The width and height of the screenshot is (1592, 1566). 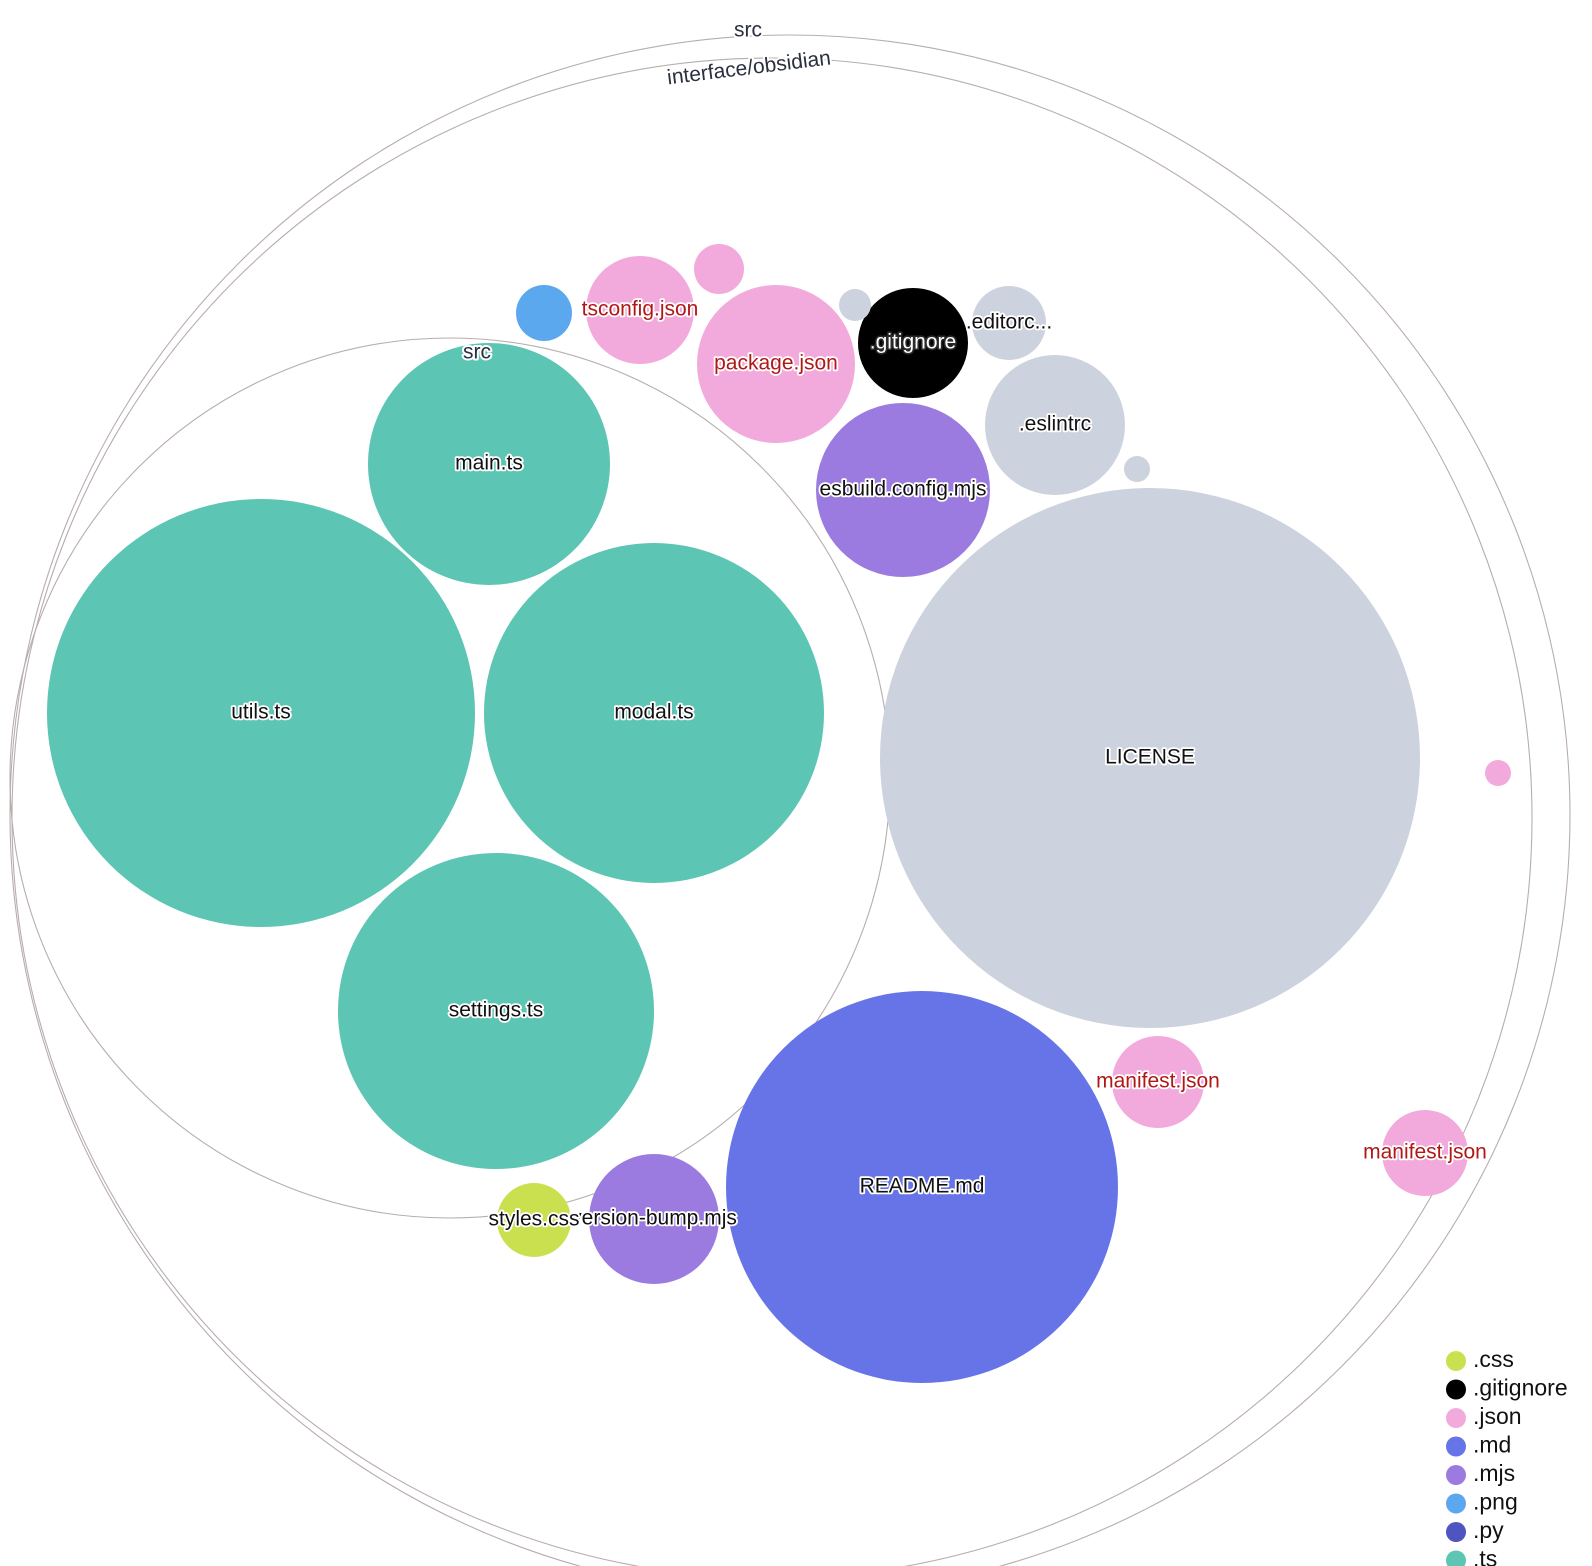 I want to click on file-circle-settings-ts, so click(x=496, y=1011).